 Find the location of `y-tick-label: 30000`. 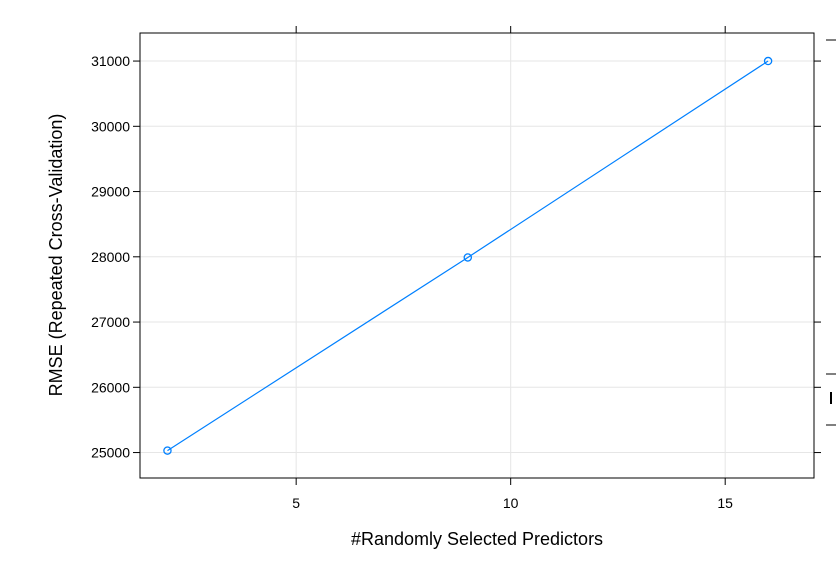

y-tick-label: 30000 is located at coordinates (110, 126).